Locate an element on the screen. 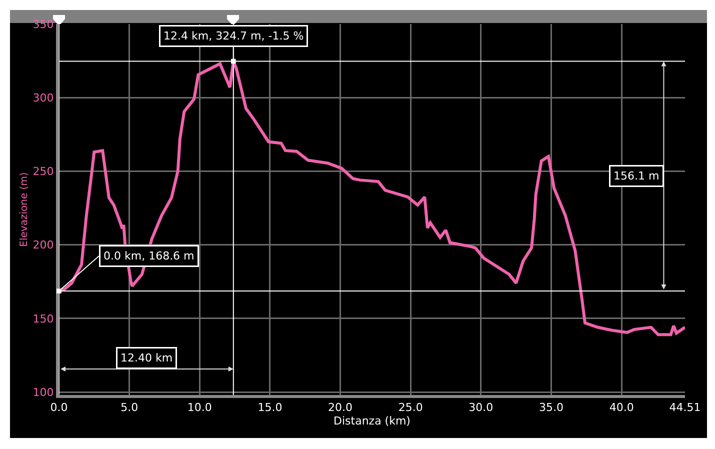 Image resolution: width=715 pixels, height=449 pixels. annotation: 12.40 km is located at coordinates (146, 358).